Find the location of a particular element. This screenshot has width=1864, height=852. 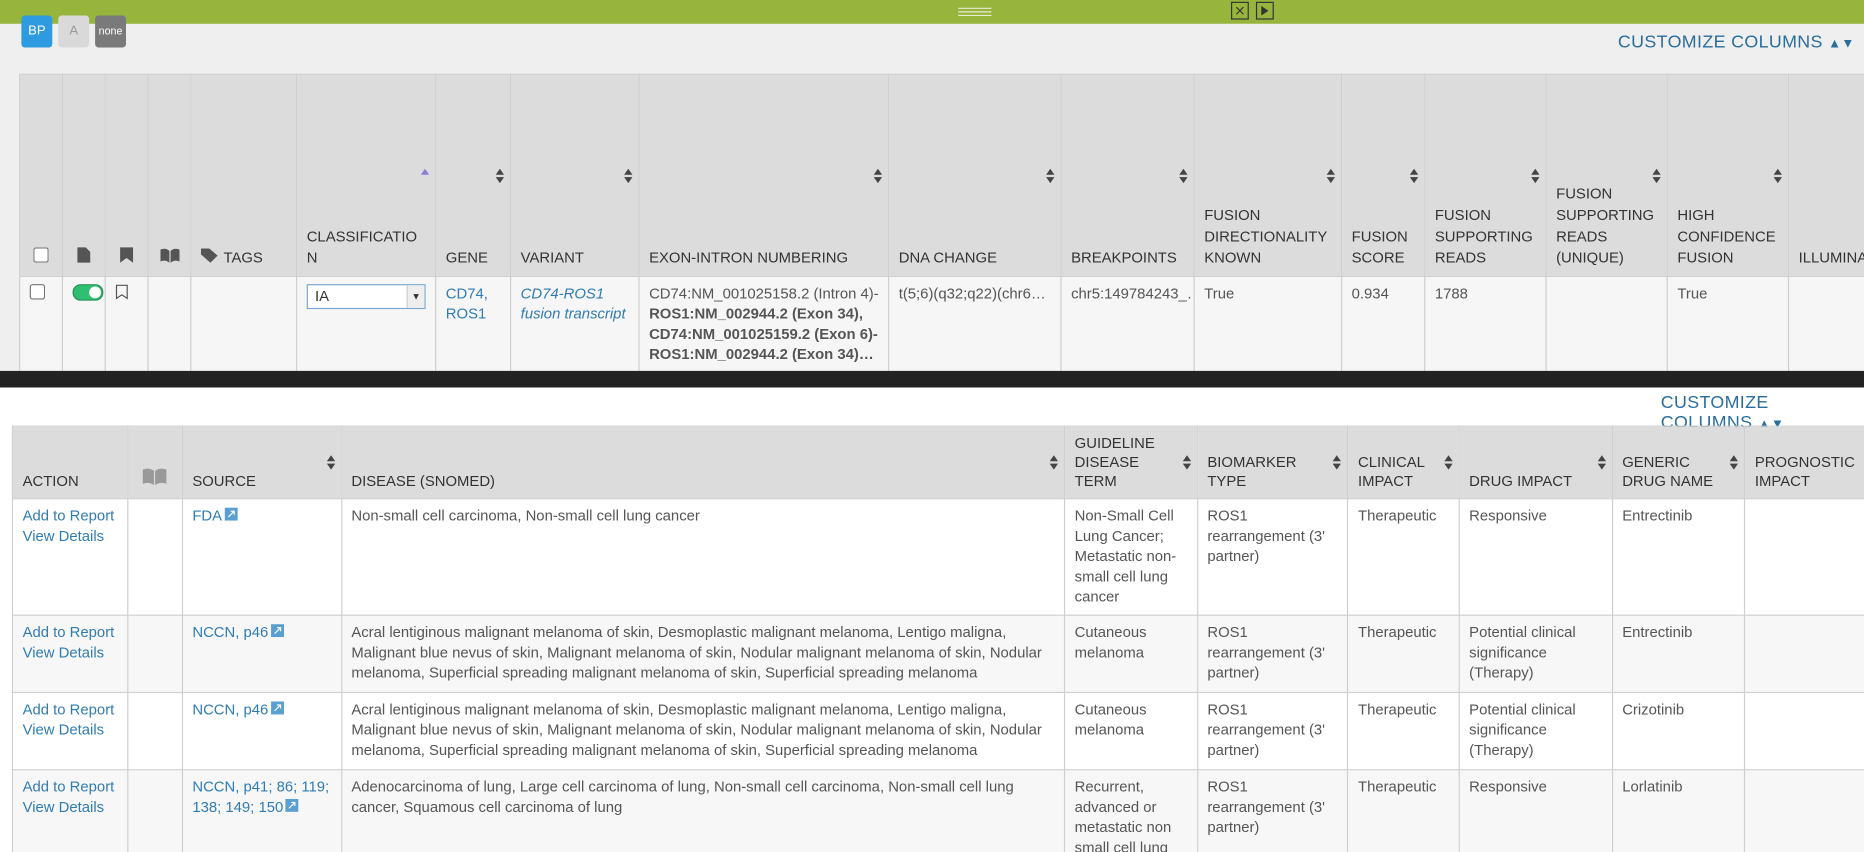

column-header: VARIANT is located at coordinates (574, 175).